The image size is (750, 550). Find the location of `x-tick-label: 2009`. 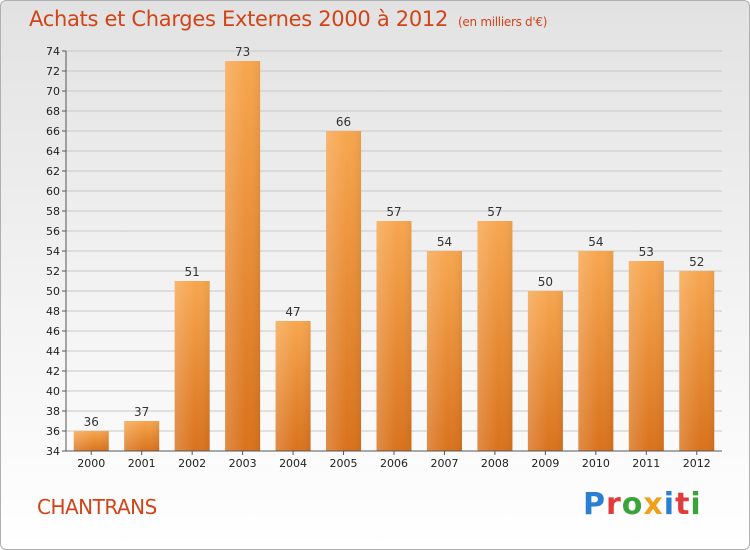

x-tick-label: 2009 is located at coordinates (545, 463).